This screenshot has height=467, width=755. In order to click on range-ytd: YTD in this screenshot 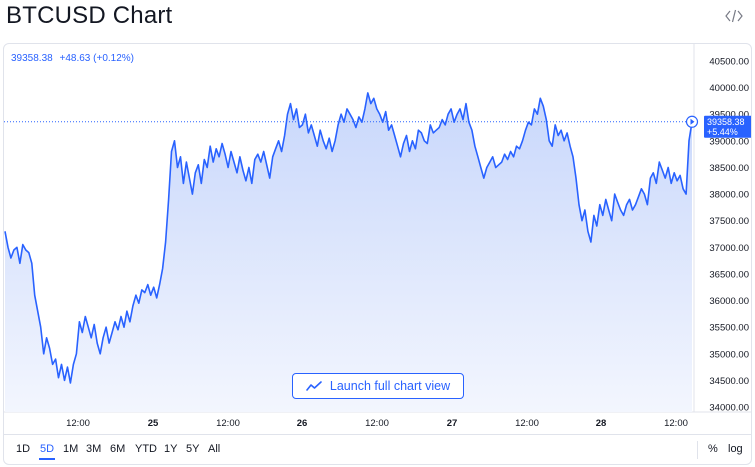, I will do `click(146, 449)`.